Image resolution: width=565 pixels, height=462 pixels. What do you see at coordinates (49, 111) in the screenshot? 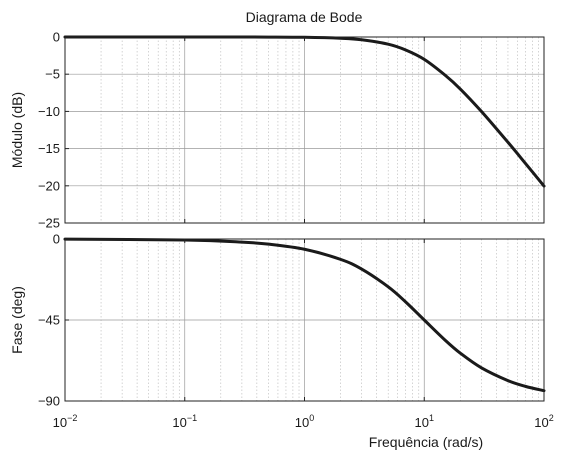
I see `y-tick-label: −10` at bounding box center [49, 111].